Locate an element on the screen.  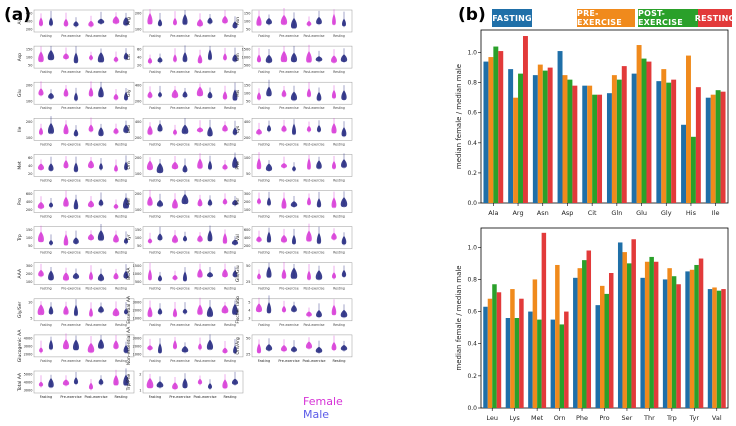
violin-ylabel: Ser is located at coordinates (129, 202).